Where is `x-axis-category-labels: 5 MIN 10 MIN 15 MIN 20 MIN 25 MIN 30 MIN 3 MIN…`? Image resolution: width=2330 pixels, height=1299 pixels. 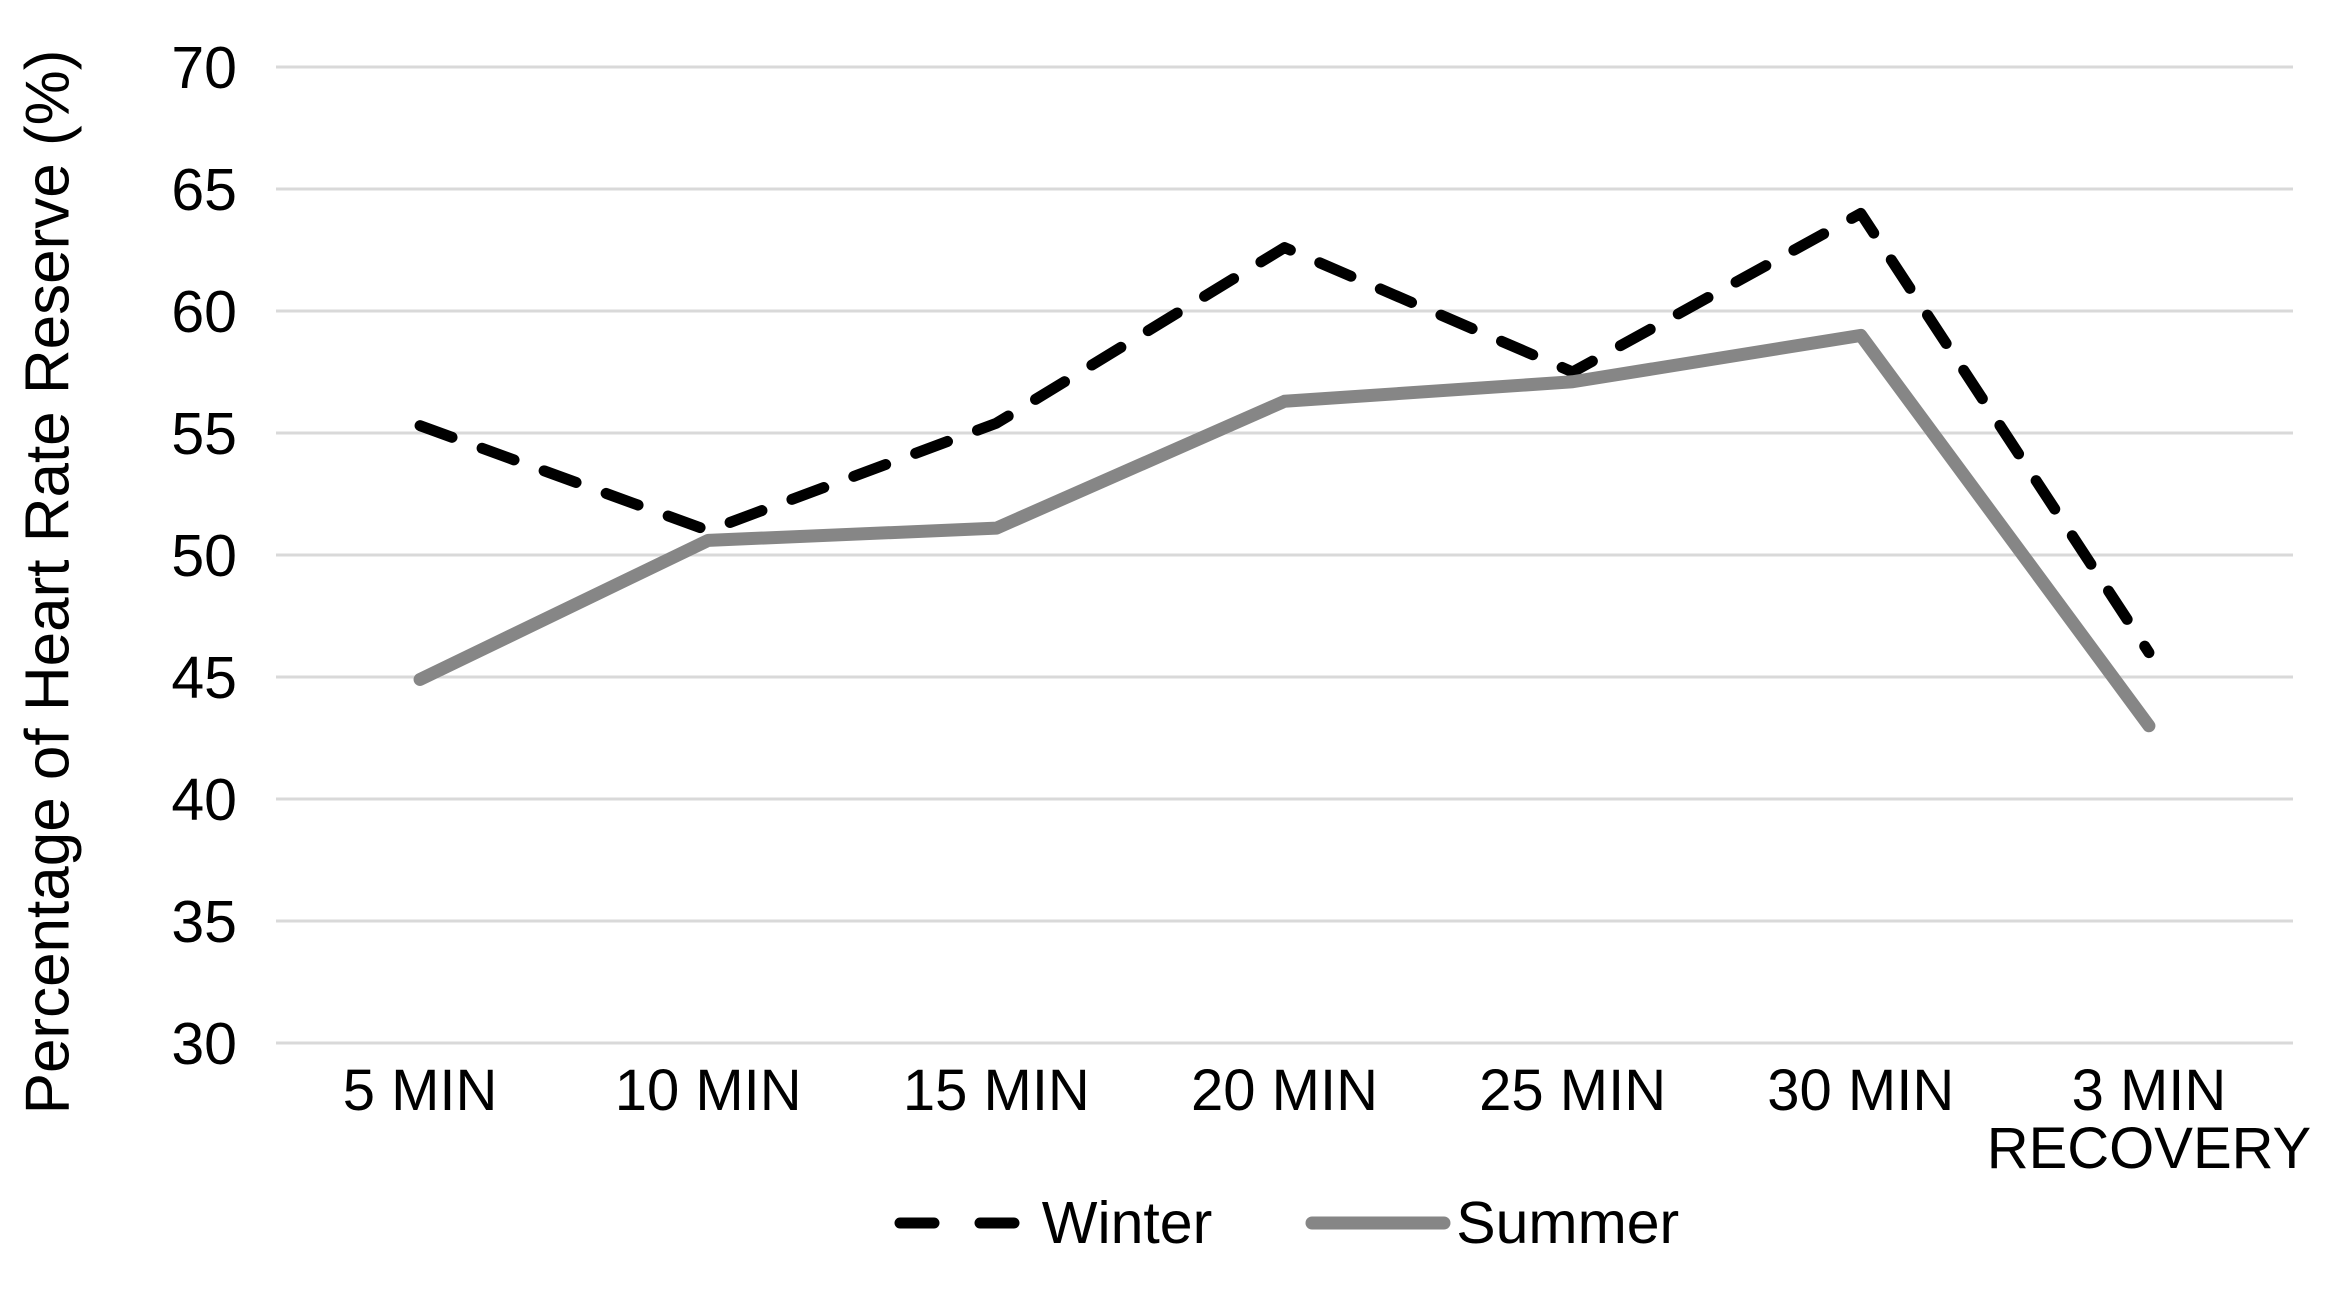 x-axis-category-labels: 5 MIN 10 MIN 15 MIN 20 MIN 25 MIN 30 MIN 3 MIN… is located at coordinates (1327, 1119).